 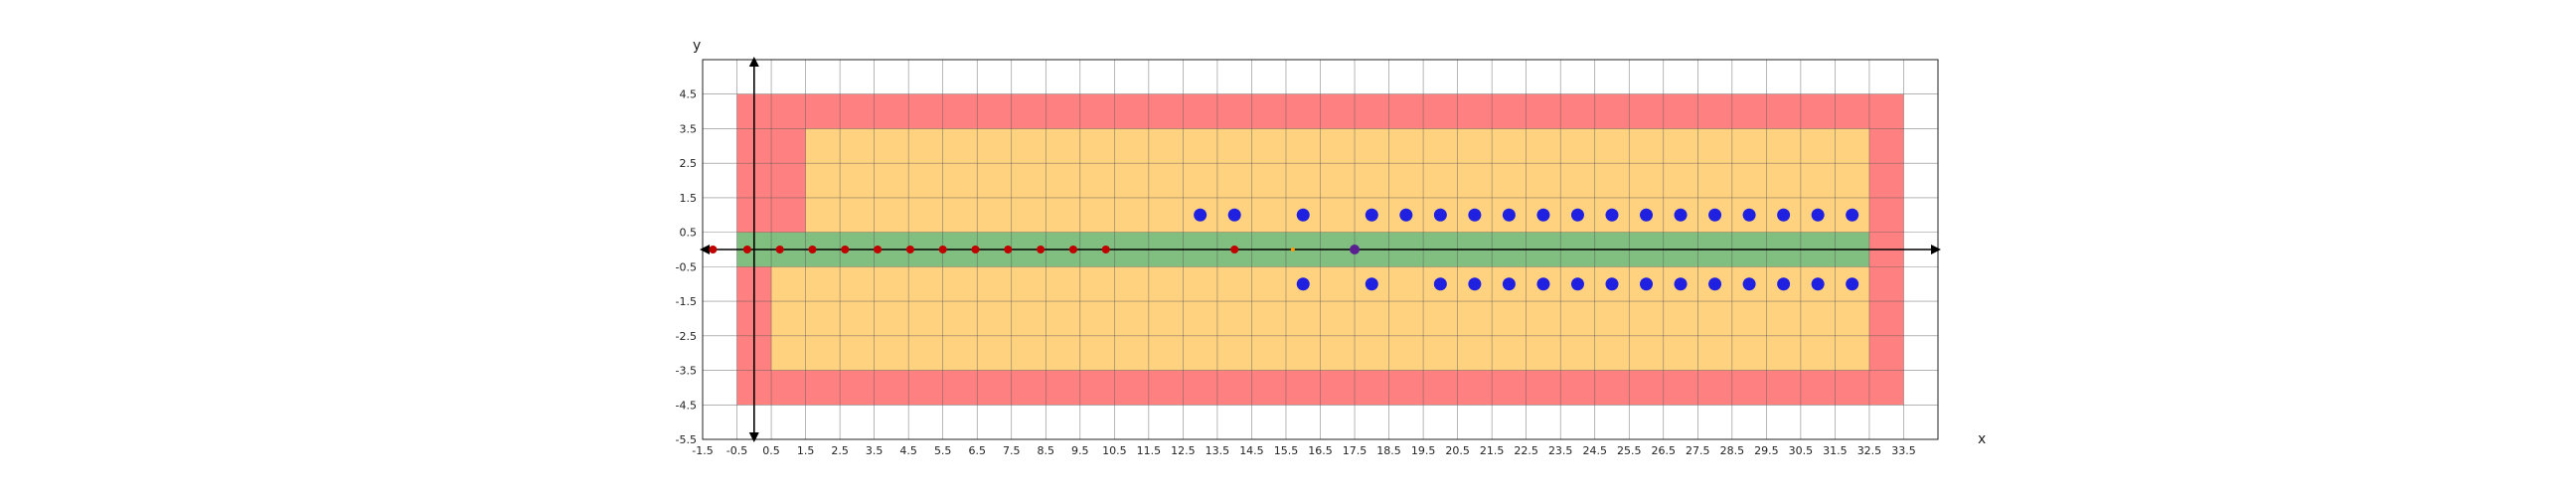 What do you see at coordinates (689, 163) in the screenshot?
I see `y-tick-label: 2.5` at bounding box center [689, 163].